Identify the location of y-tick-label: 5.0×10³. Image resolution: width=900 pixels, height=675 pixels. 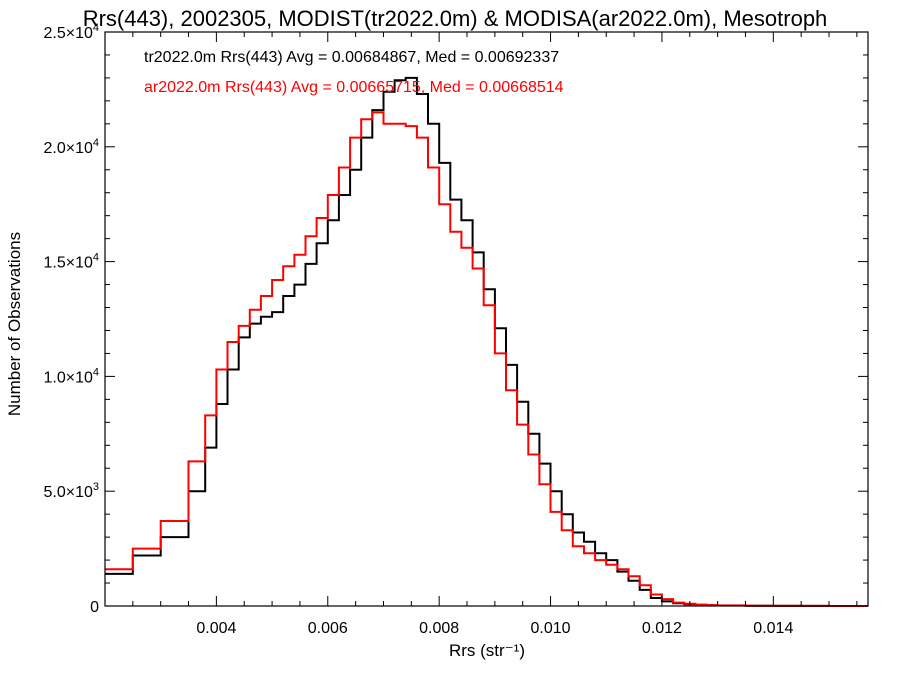
(71, 491).